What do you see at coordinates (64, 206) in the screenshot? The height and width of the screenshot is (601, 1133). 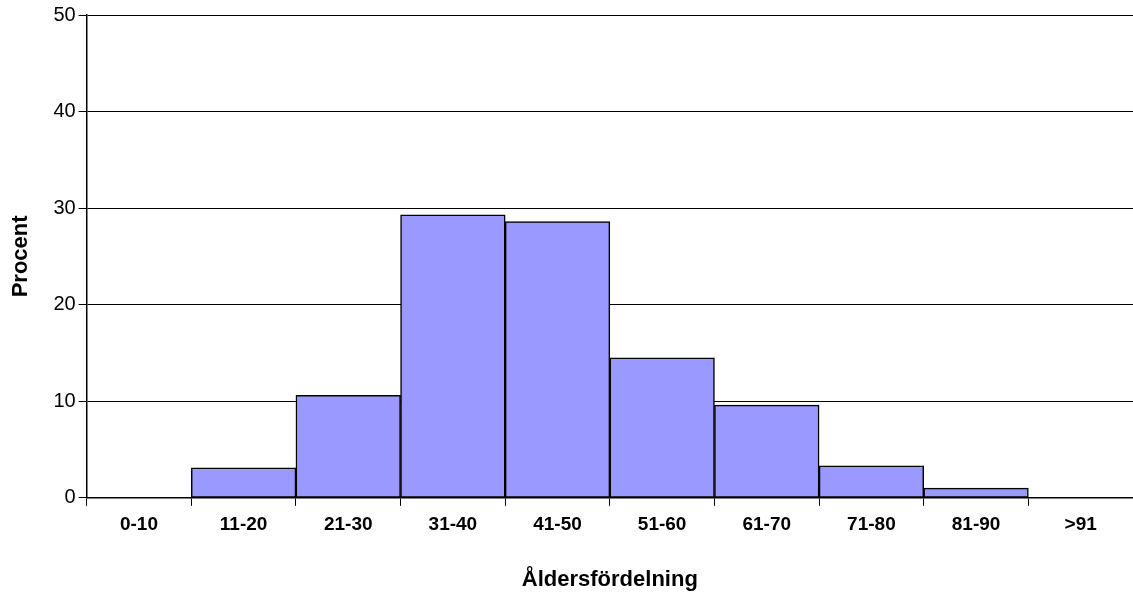 I see `y-tick-label: 30` at bounding box center [64, 206].